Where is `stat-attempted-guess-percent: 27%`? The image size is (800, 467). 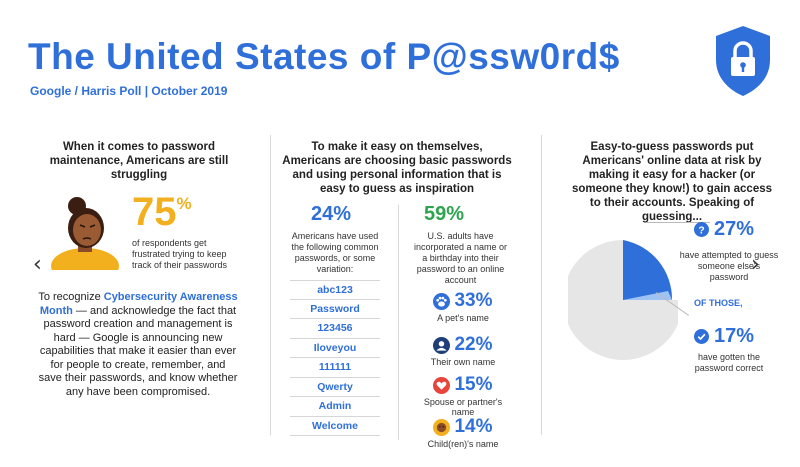
stat-attempted-guess-percent: 27% is located at coordinates (734, 229).